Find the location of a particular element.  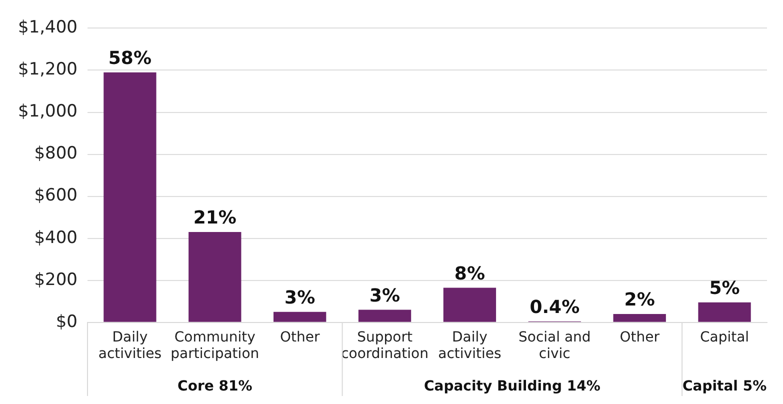

x-tick-label: Social and civic is located at coordinates (554, 345).